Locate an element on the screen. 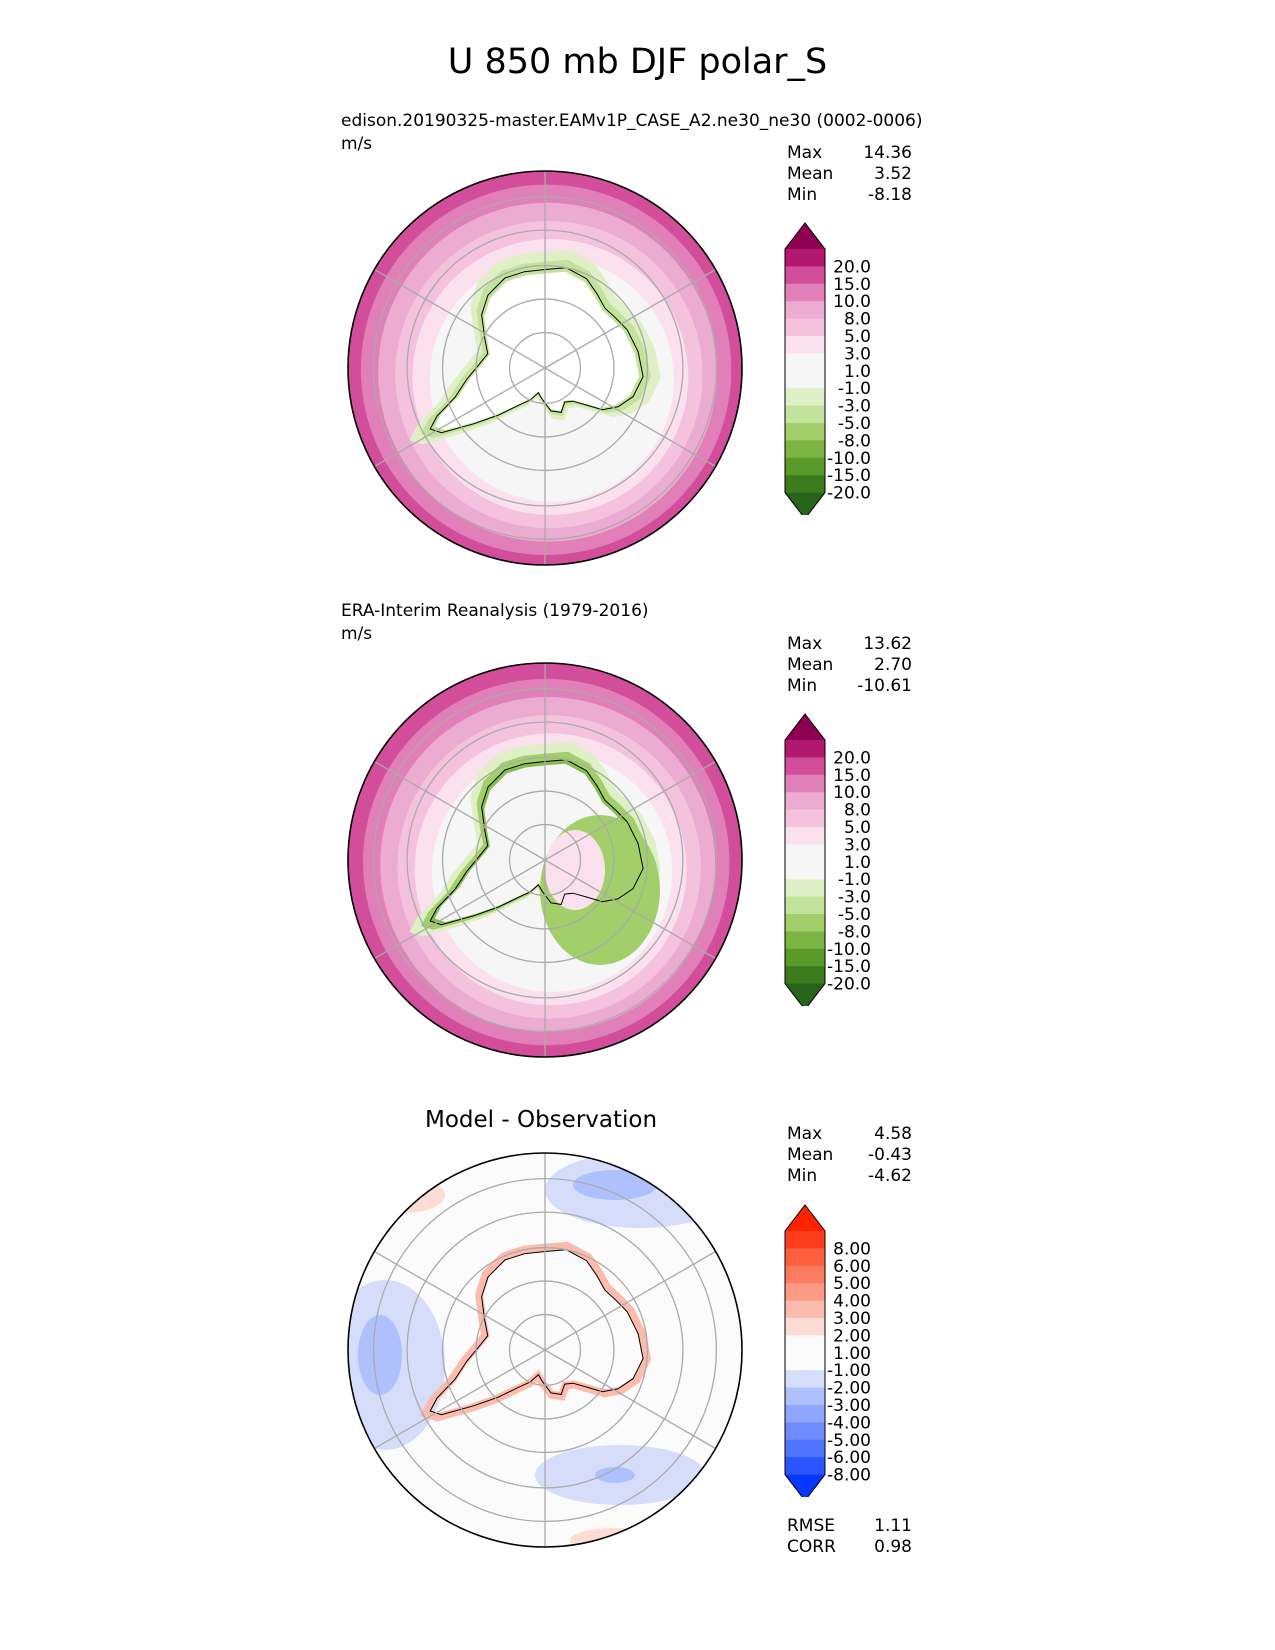 This screenshot has height=1650, width=1275. colorbar-tick-label: -8.0 is located at coordinates (854, 932).